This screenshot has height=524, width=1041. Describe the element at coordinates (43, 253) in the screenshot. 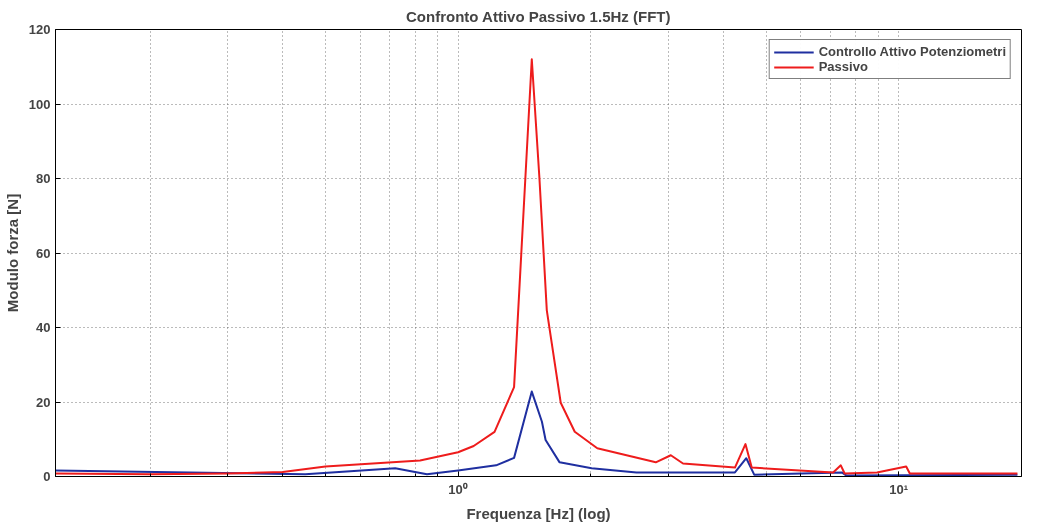

I see `y-tick-label: 60` at that location.